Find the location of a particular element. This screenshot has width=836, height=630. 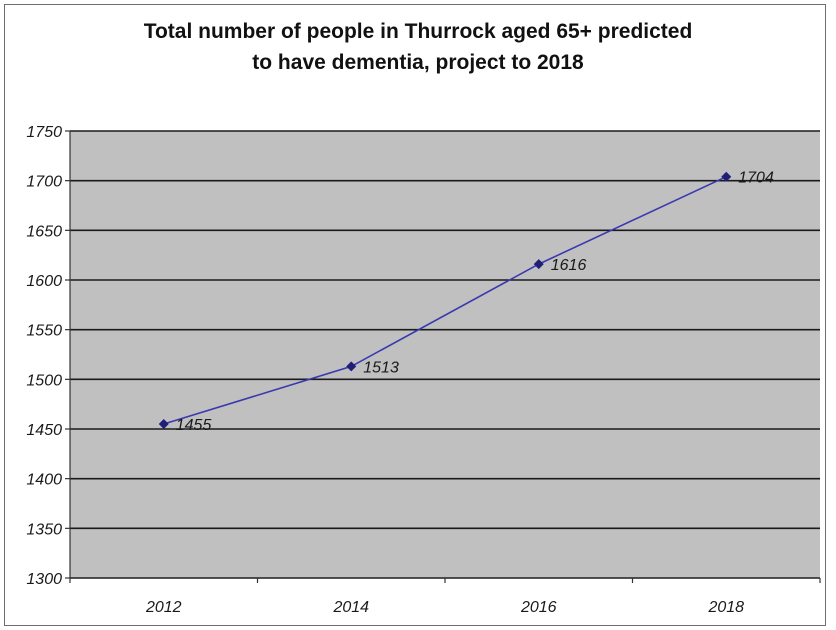

y-tick-label: 1750 is located at coordinates (44, 132).